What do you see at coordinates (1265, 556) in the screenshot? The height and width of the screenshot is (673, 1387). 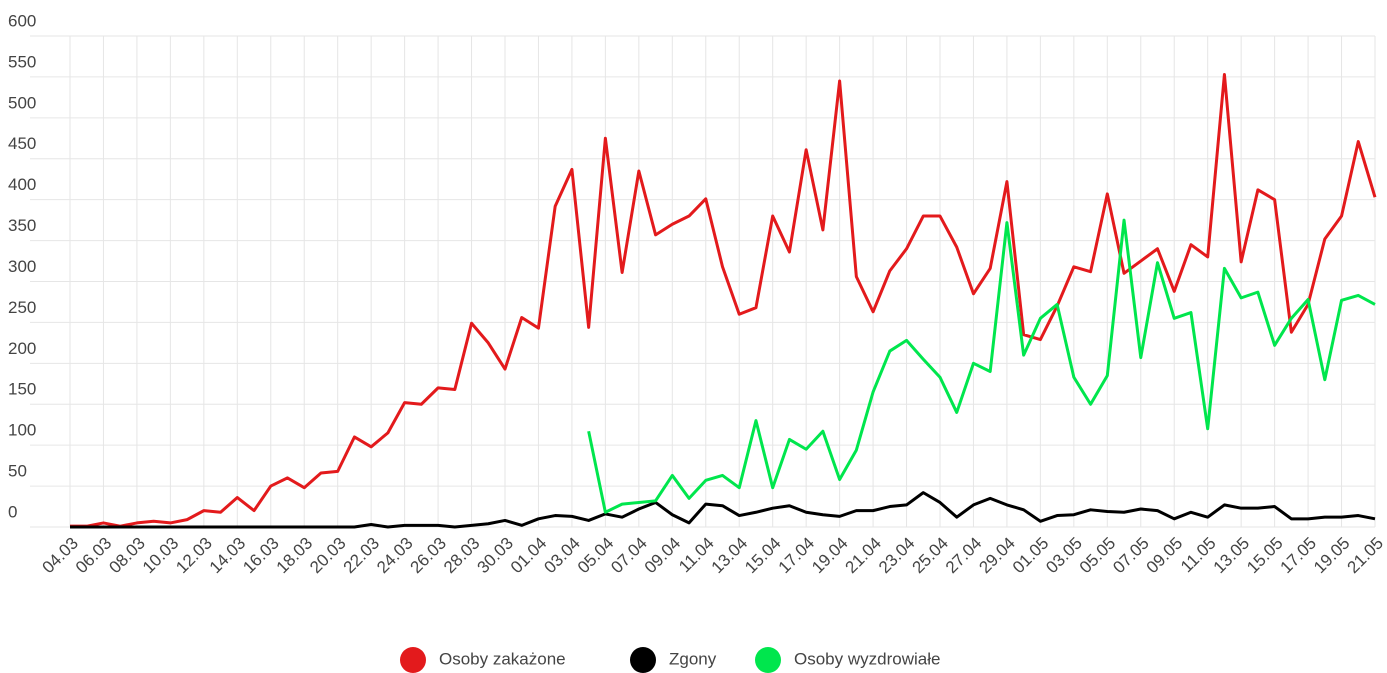 I see `x-tick-label: 15.05` at bounding box center [1265, 556].